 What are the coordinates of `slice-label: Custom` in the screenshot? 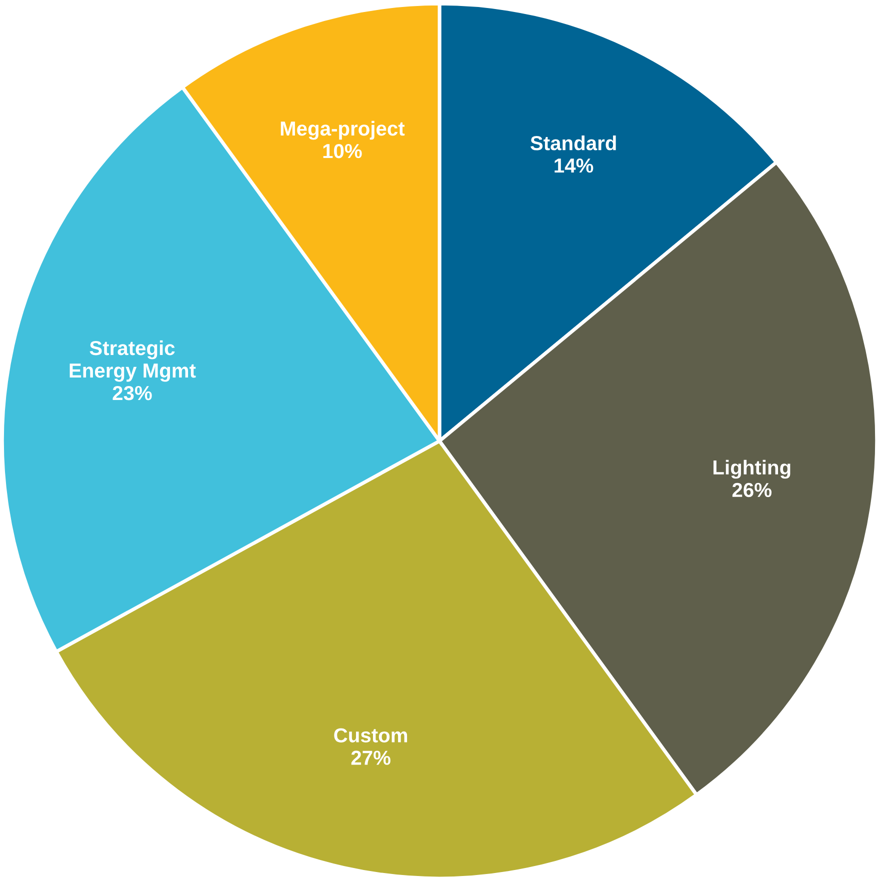 It's located at (371, 735).